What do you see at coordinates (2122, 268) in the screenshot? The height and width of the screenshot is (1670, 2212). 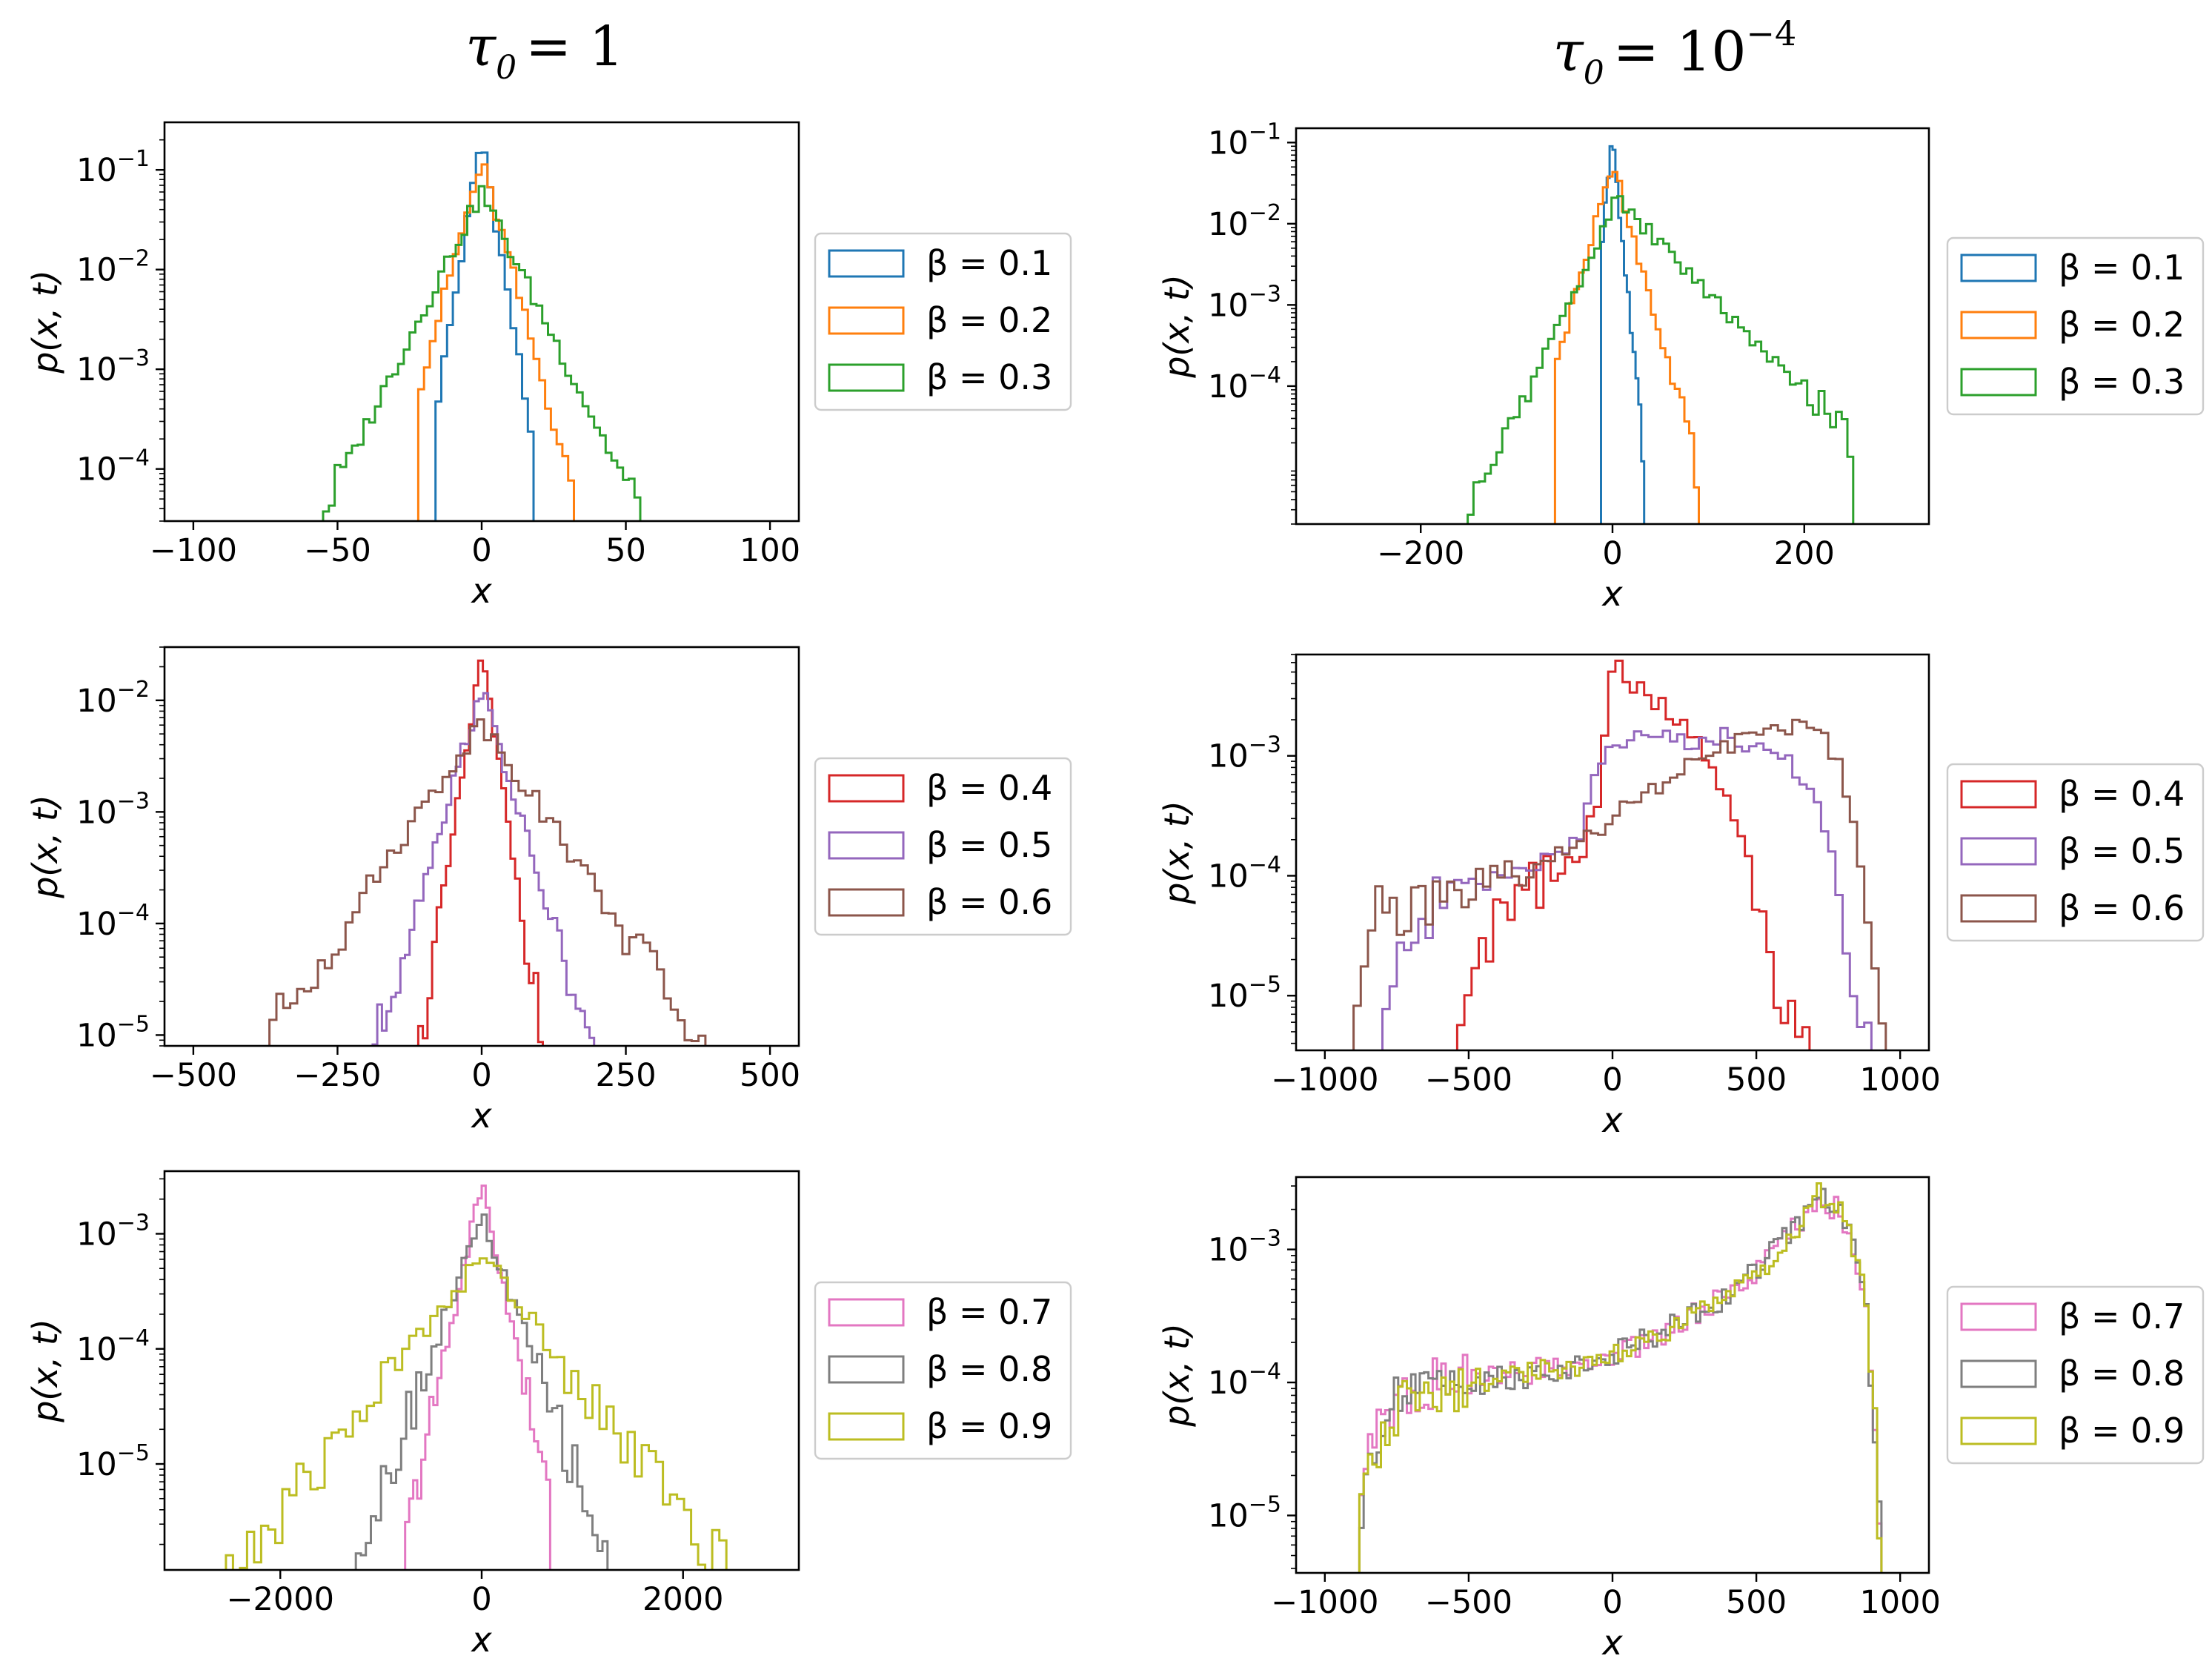 I see `legend-entry: β = 0.1` at bounding box center [2122, 268].